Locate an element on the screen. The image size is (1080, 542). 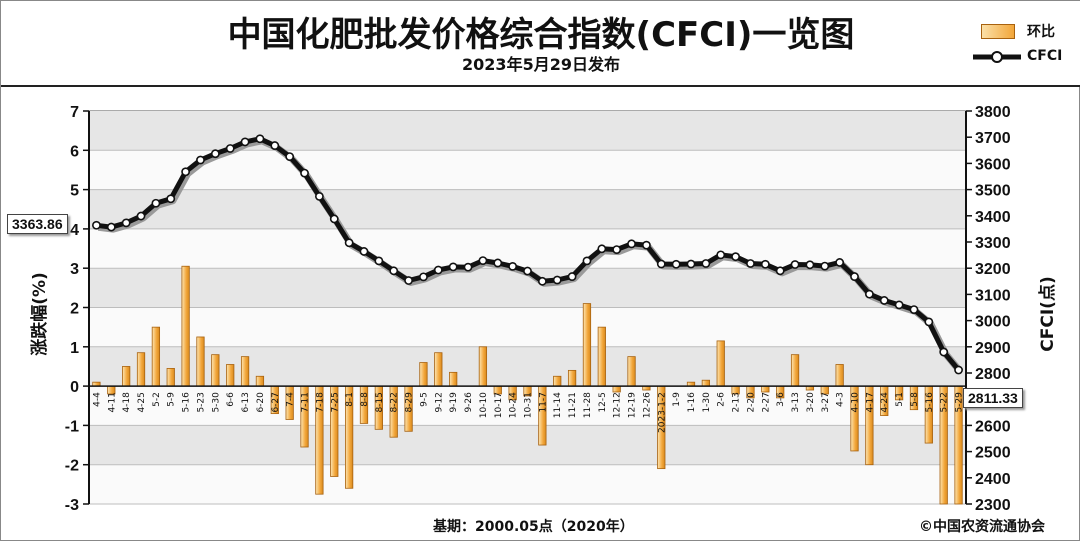
x-tick-label: 10-24 is located at coordinates (514, 405).